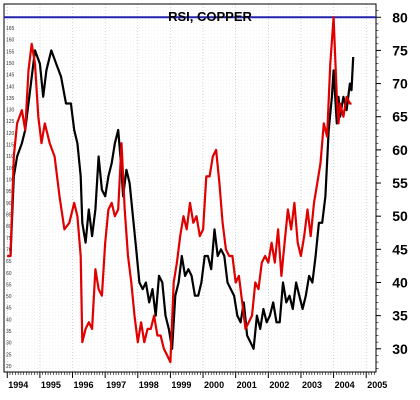 The image size is (420, 400). Describe the element at coordinates (9, 262) in the screenshot. I see `left-tick-label: 65` at that location.